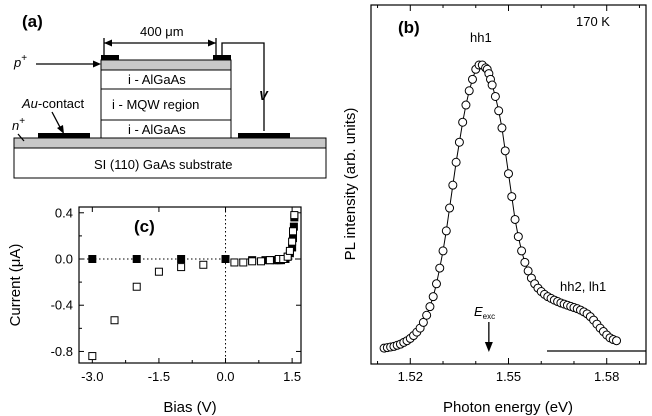 The width and height of the screenshot is (652, 416). What do you see at coordinates (410, 376) in the screenshot?
I see `x-tick-label: 1.52` at bounding box center [410, 376].